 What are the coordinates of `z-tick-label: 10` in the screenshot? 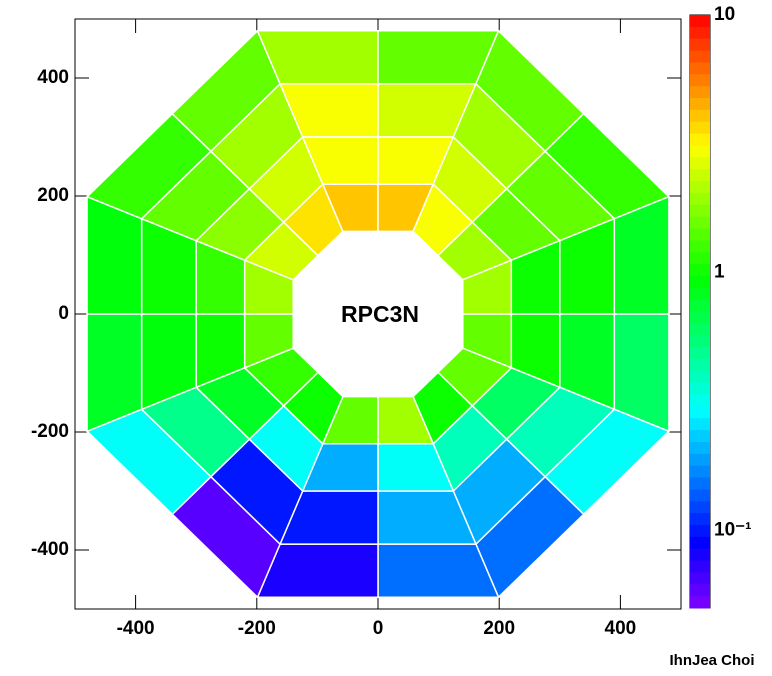 It's located at (724, 14).